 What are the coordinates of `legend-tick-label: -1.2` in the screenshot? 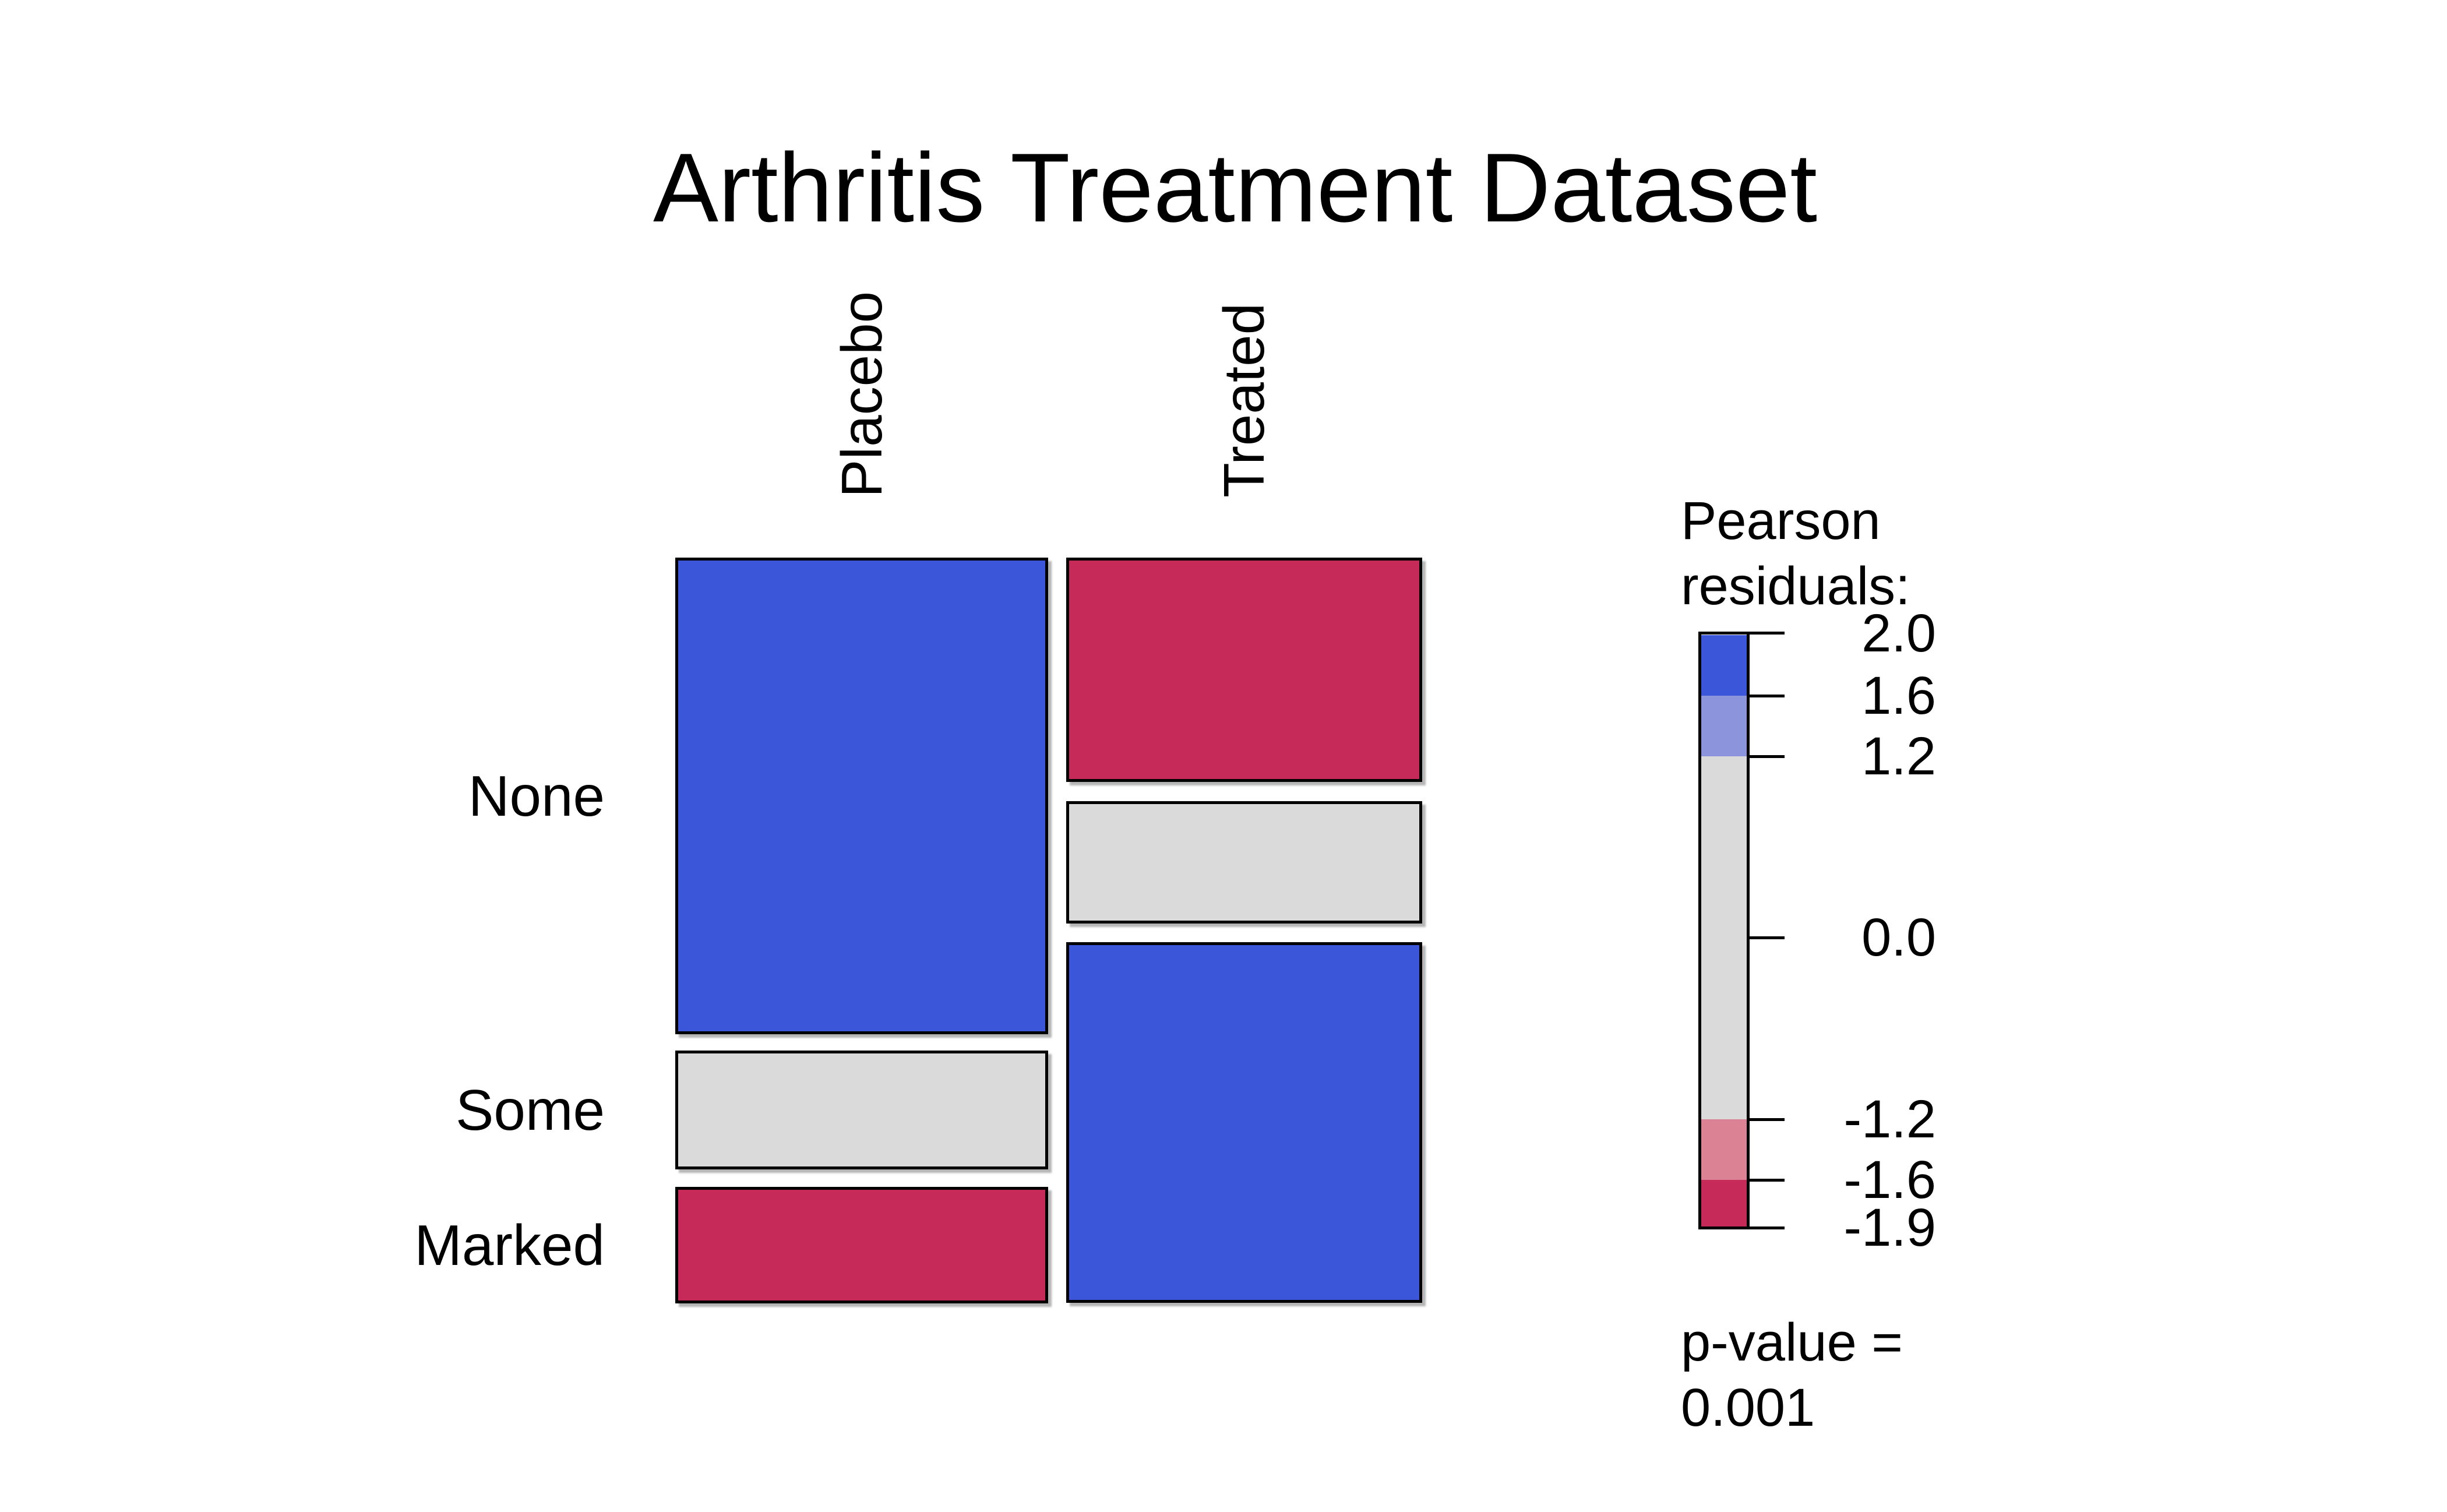 It's located at (1889, 1119).